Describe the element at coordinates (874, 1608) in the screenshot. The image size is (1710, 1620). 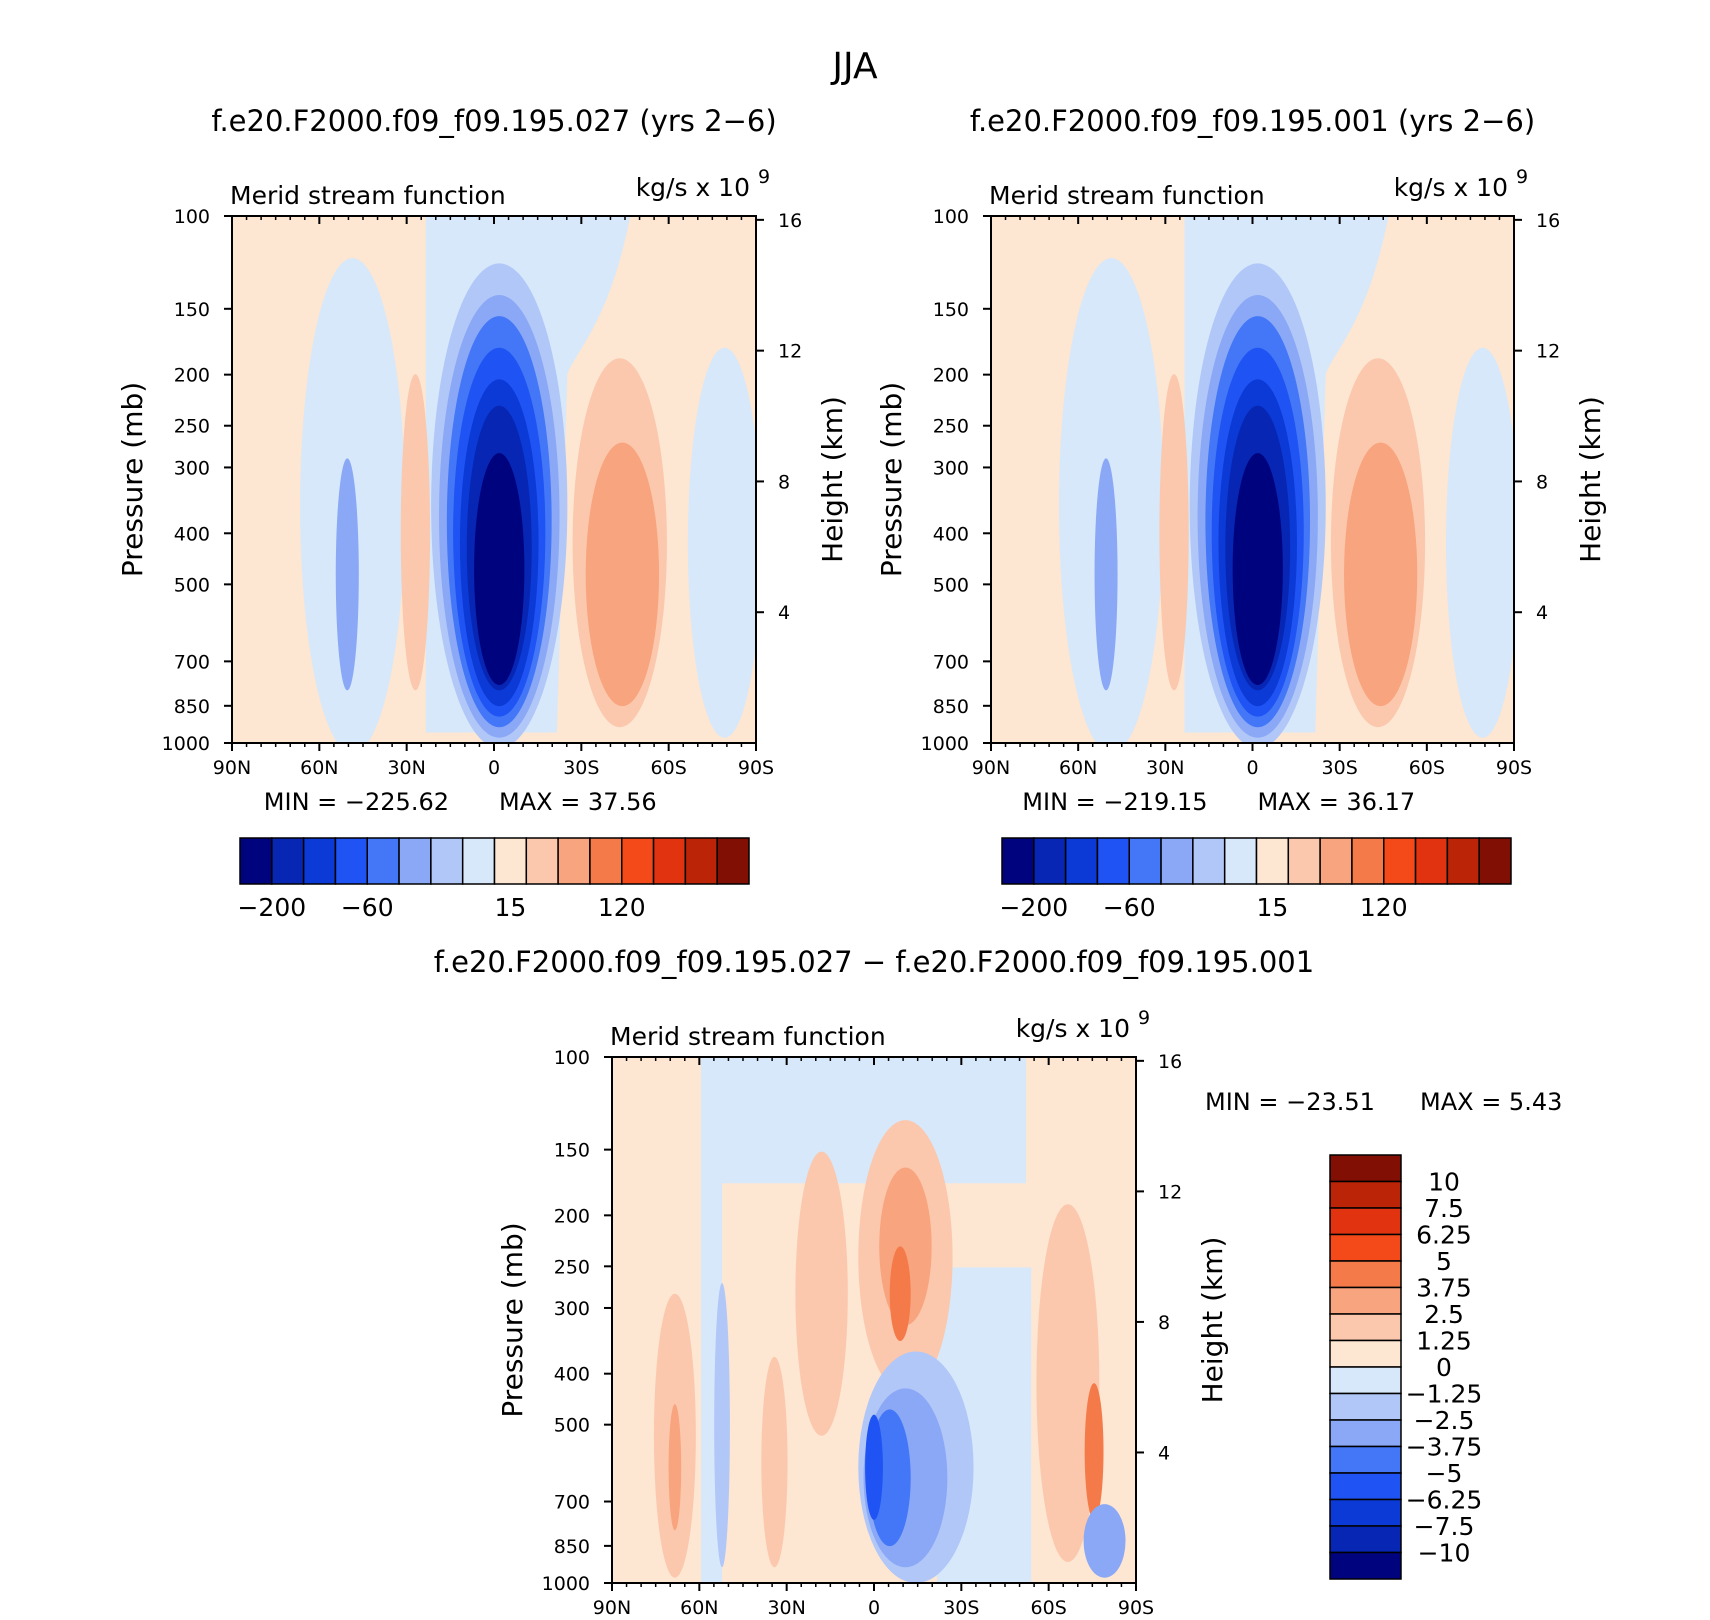
I see `x-tick-label: 0` at that location.